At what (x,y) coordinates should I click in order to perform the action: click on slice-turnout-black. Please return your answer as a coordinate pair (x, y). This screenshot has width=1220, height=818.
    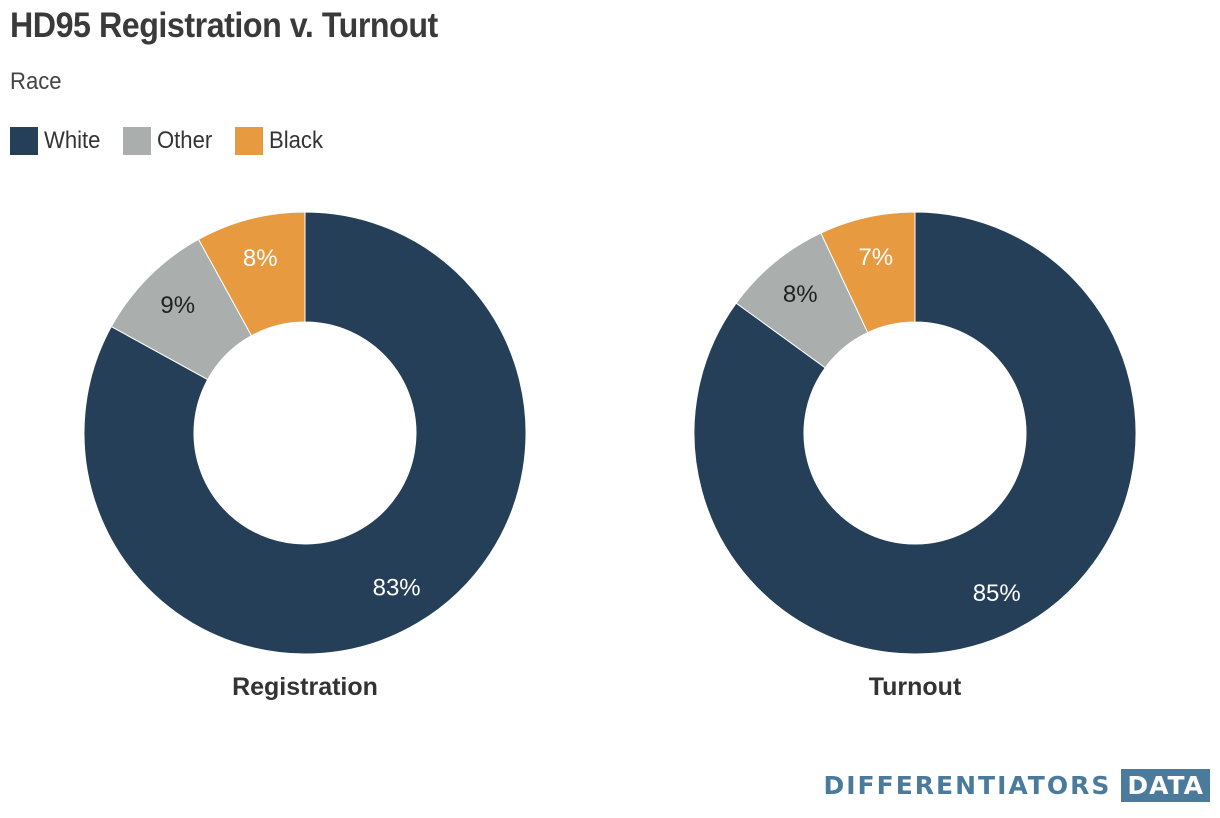
    Looking at the image, I should click on (868, 272).